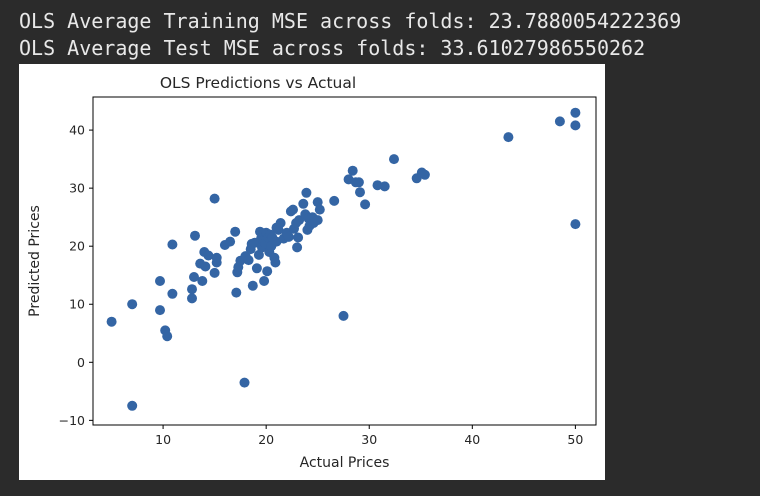  I want to click on x-ticks: 10 20 30 40 50, so click(369, 436).